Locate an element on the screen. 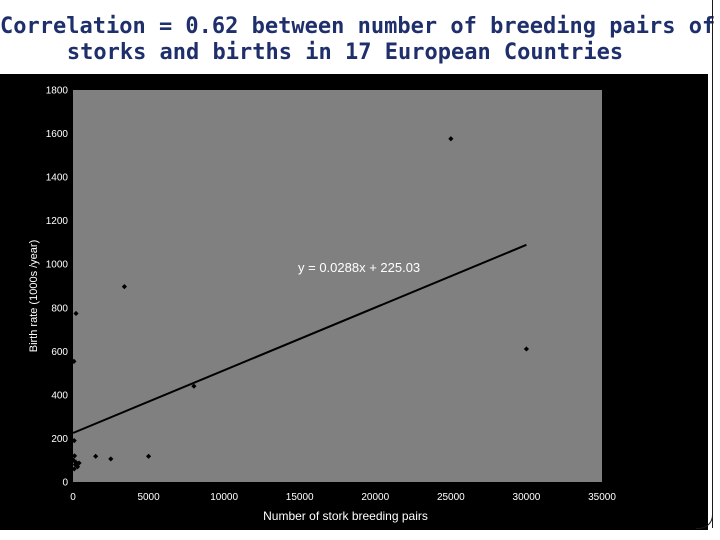 The width and height of the screenshot is (720, 540). y-tick-label: 1600 is located at coordinates (57, 134).